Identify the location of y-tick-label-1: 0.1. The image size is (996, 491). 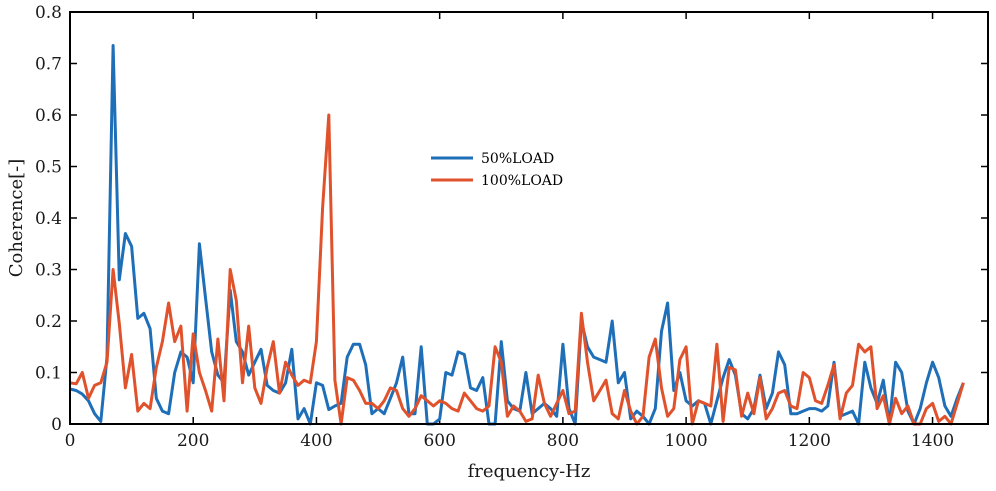
(48, 374).